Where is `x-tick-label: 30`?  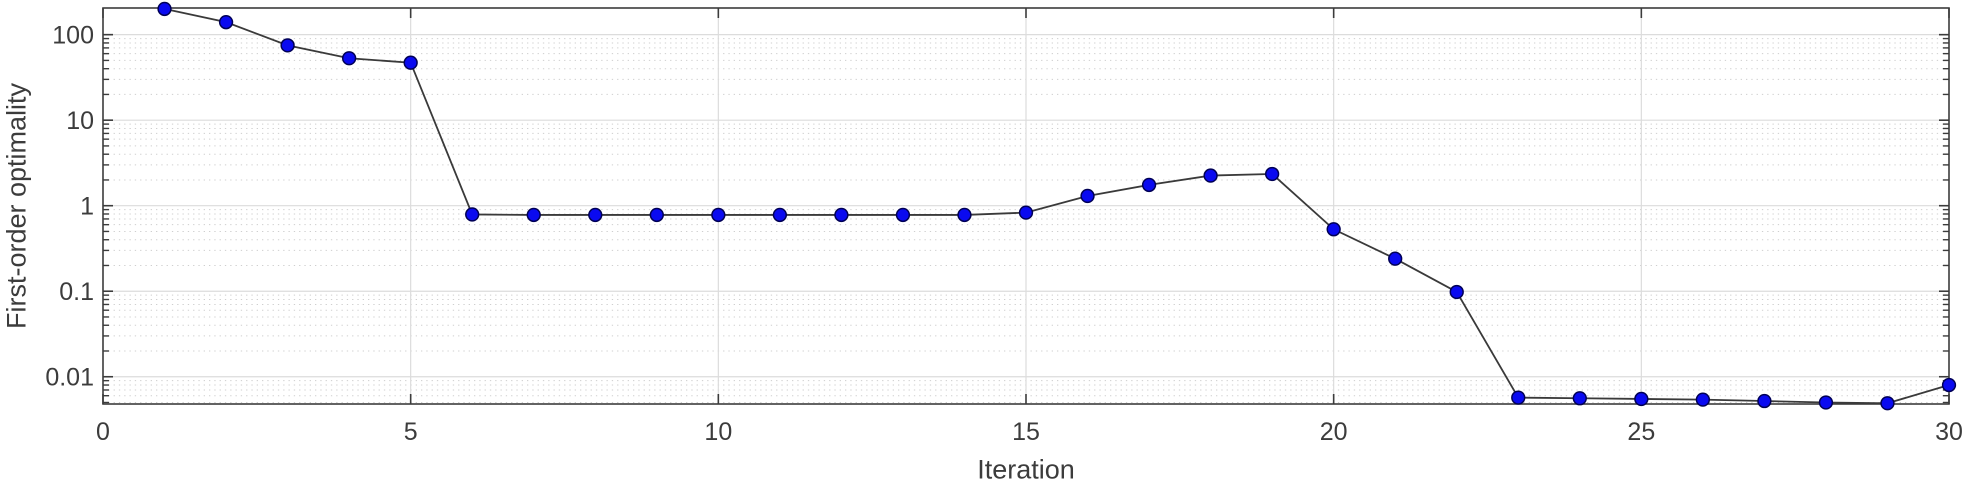 x-tick-label: 30 is located at coordinates (1949, 432).